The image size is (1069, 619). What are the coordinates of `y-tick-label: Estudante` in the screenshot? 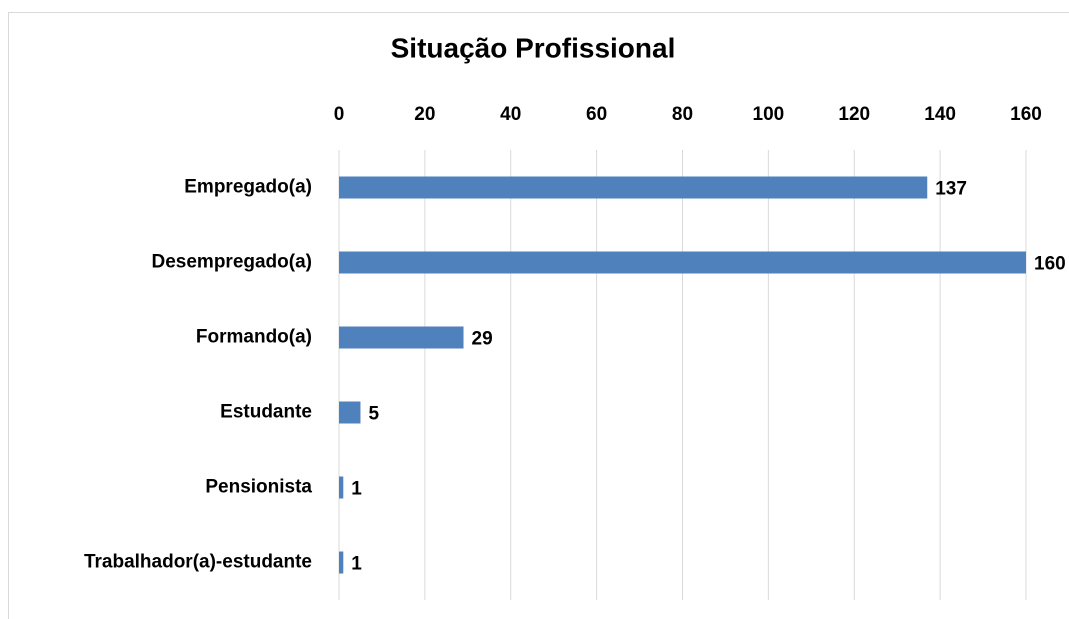 It's located at (266, 412).